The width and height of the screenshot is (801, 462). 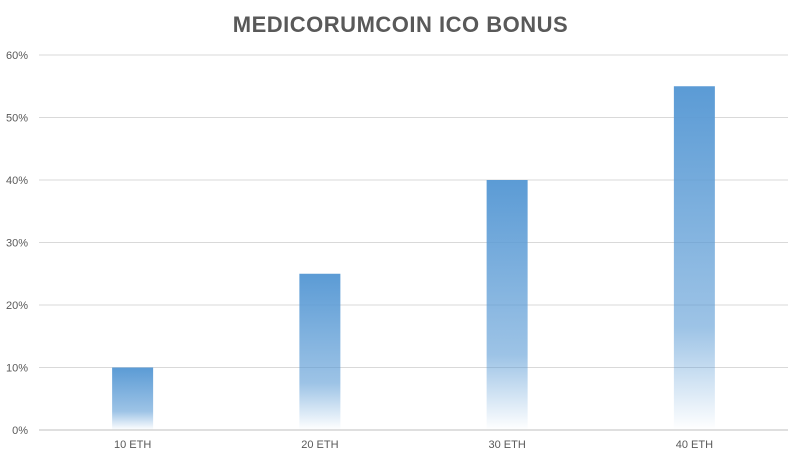 I want to click on x-tick-label: 30 ETH, so click(x=506, y=445).